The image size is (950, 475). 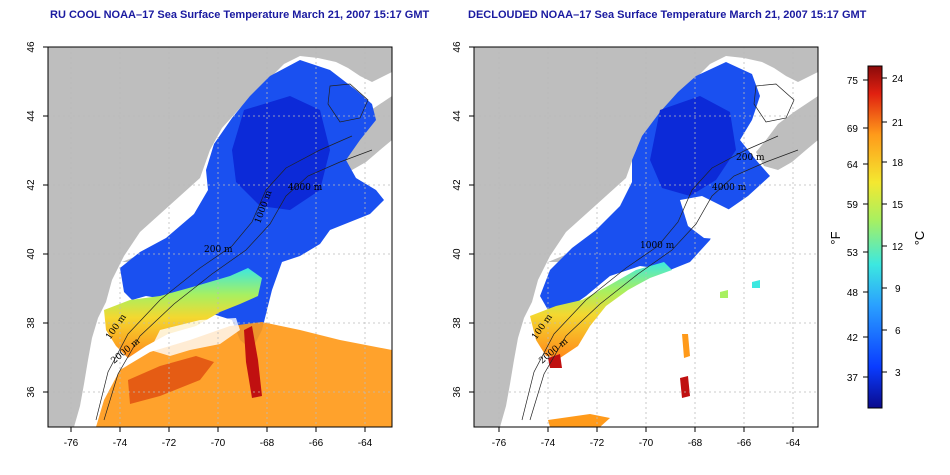 I want to click on left-x-tick-label: -68, so click(x=267, y=443).